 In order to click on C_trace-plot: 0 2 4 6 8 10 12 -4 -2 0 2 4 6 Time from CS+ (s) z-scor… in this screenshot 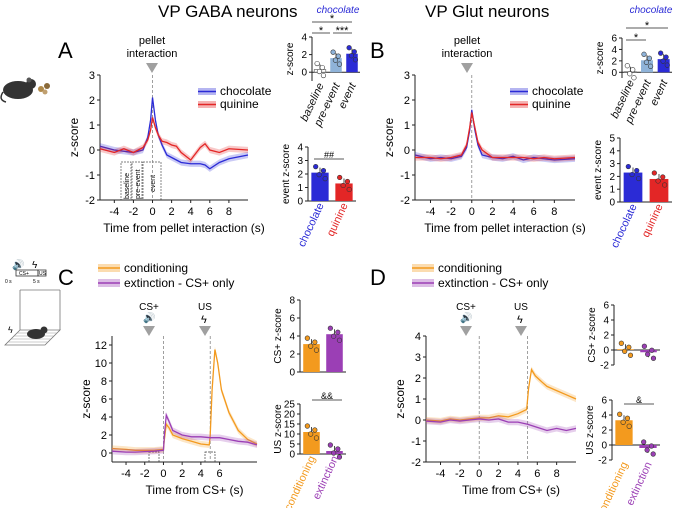, I will do `click(168, 416)`.